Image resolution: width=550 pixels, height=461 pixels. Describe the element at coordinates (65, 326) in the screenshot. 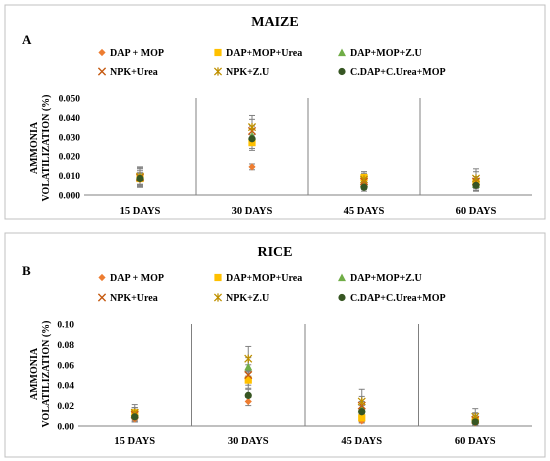

I see `y-tick-label: 0.10` at that location.